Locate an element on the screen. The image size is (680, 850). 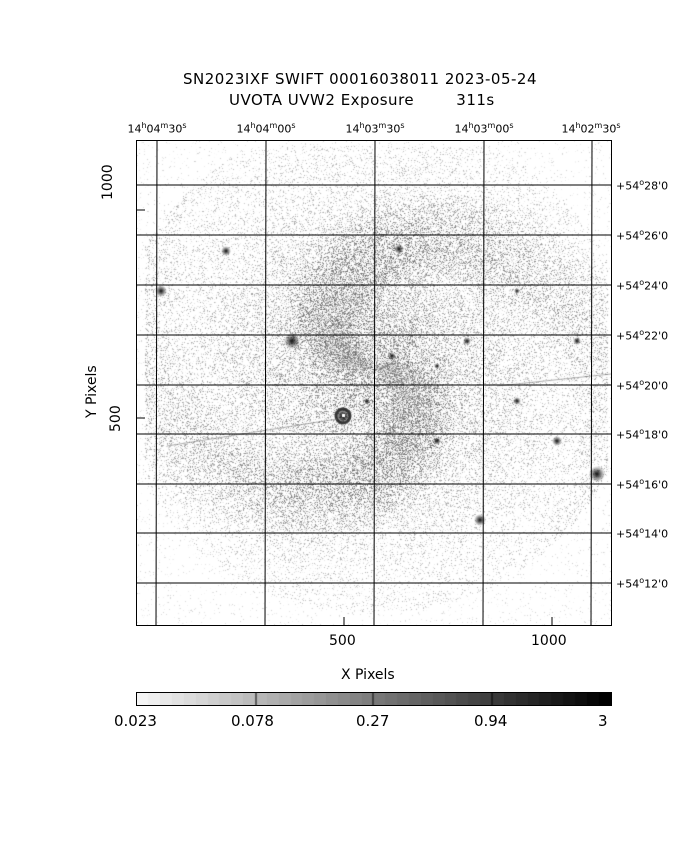
dec-label-6: +54o18'0 is located at coordinates (642, 434).